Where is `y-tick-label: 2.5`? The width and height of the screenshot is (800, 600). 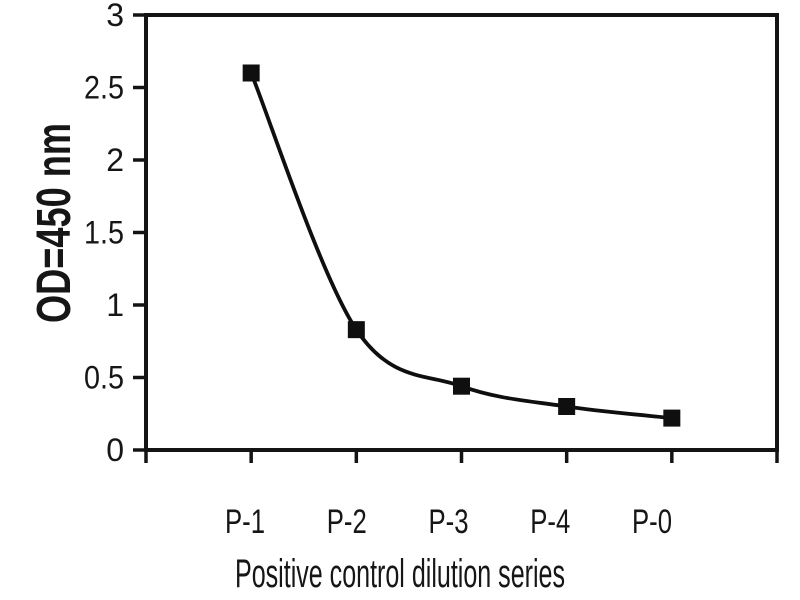
y-tick-label: 2.5 is located at coordinates (104, 88).